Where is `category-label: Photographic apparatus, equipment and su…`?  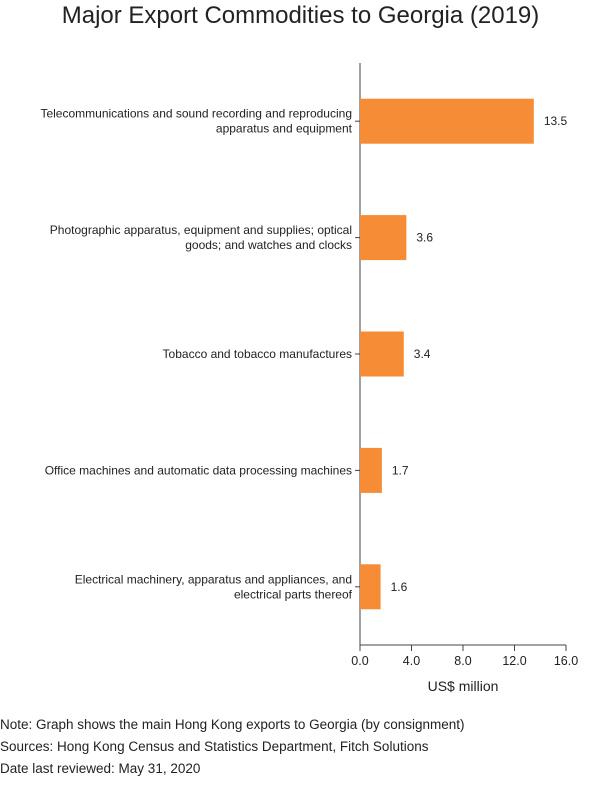 category-label: Photographic apparatus, equipment and su… is located at coordinates (201, 230).